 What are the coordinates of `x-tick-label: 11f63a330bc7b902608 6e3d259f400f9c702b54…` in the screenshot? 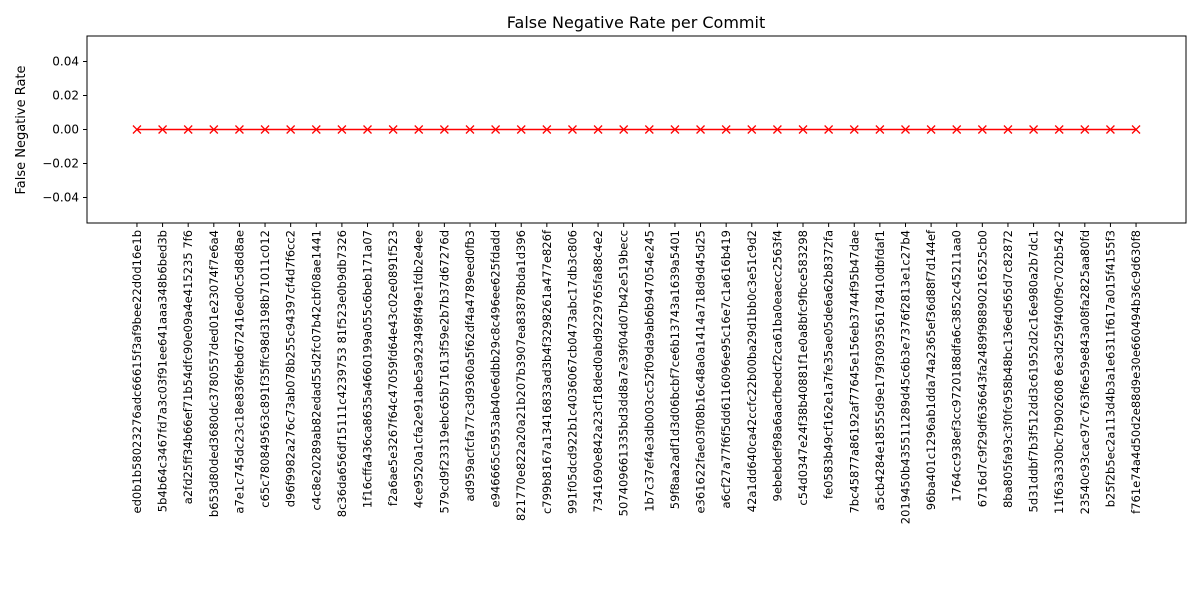 It's located at (1059, 372).